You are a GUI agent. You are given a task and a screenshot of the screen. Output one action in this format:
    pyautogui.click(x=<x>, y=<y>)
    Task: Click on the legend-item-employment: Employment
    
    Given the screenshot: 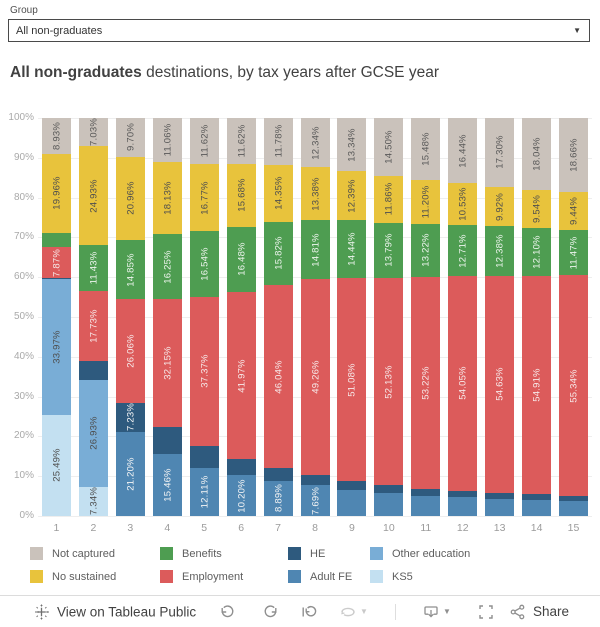 What is the action you would take?
    pyautogui.click(x=201, y=576)
    